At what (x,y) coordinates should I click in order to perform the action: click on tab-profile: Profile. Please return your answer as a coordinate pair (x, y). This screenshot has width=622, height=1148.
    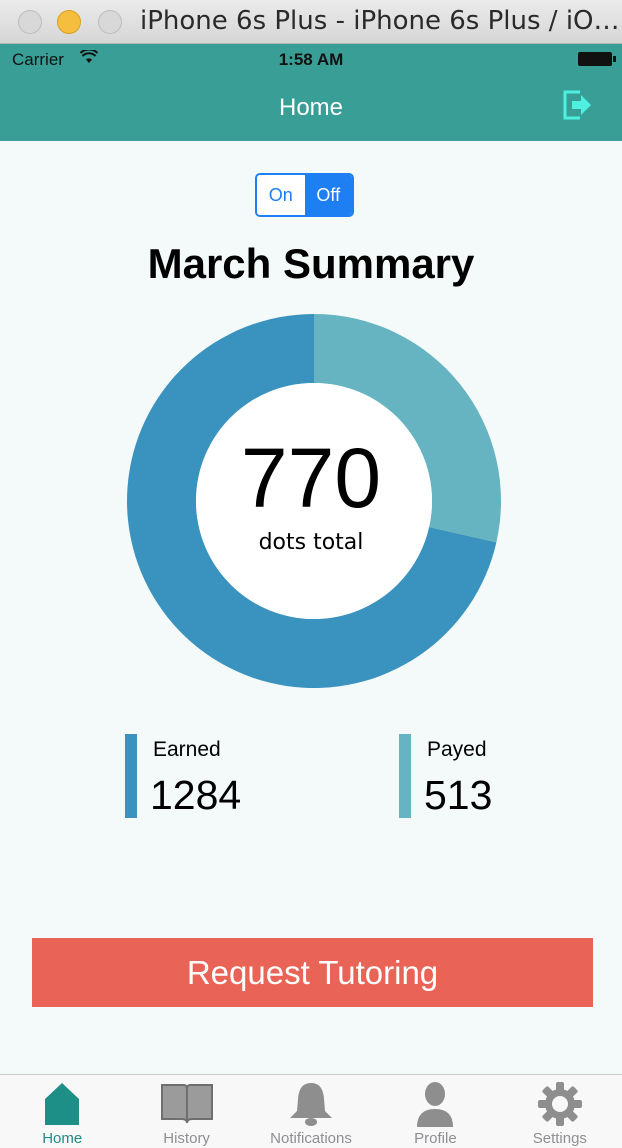
    Looking at the image, I should click on (435, 1111).